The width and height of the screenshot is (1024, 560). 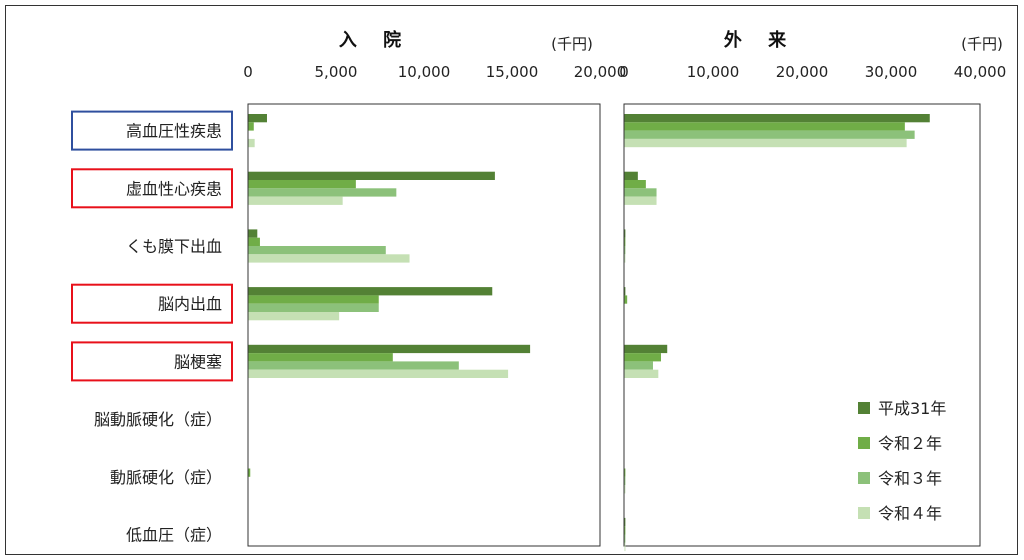 I want to click on legend-label: 令和４年, so click(x=910, y=513).